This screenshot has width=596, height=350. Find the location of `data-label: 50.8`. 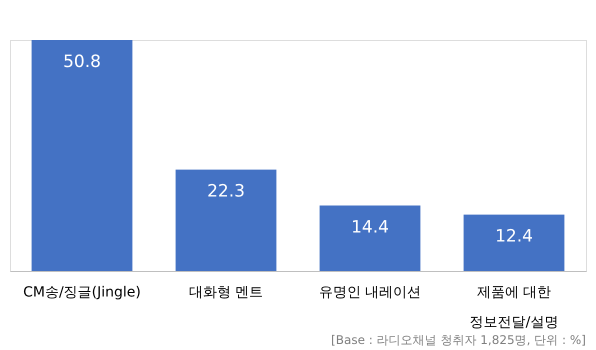

data-label: 50.8 is located at coordinates (82, 62).